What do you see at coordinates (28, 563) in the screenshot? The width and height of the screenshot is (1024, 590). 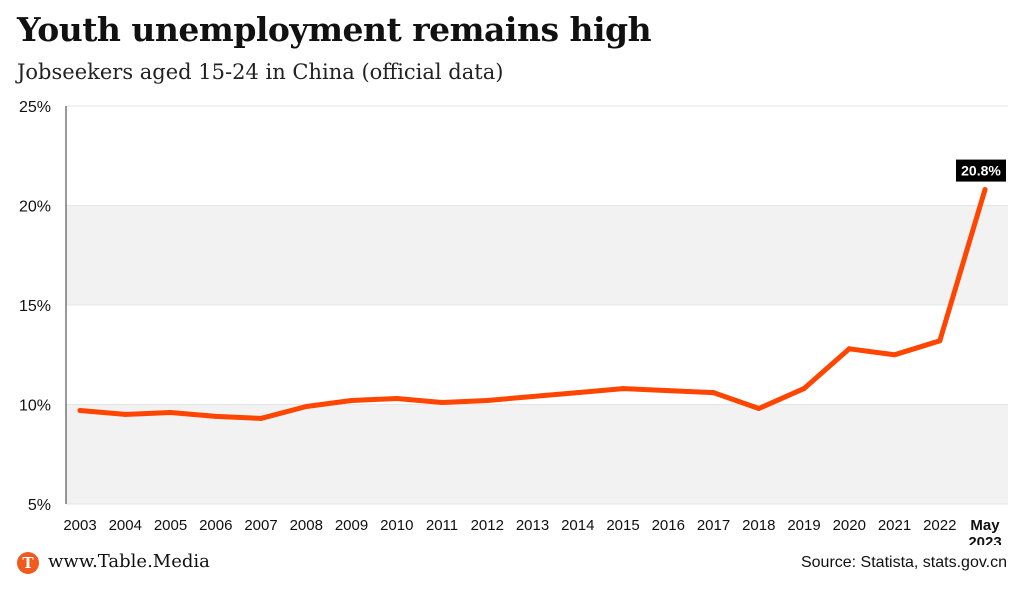 I see `table-media-logo-icon: T` at bounding box center [28, 563].